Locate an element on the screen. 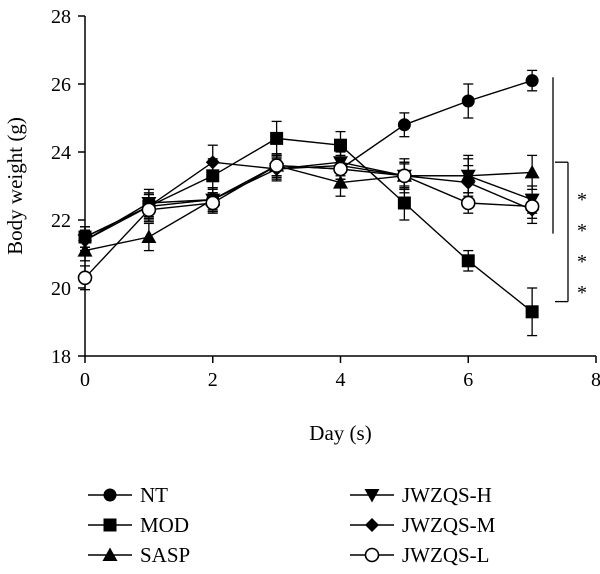  series-line-jwzqs-h is located at coordinates (308, 201).